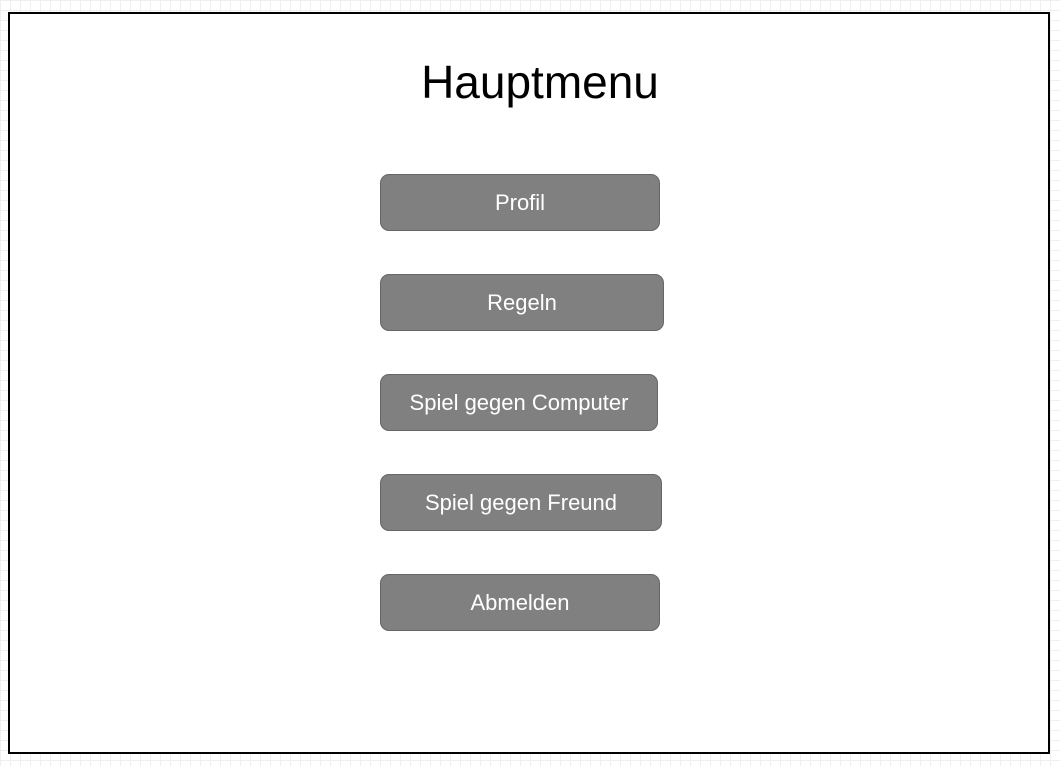 Image resolution: width=1060 pixels, height=766 pixels. Describe the element at coordinates (519, 402) in the screenshot. I see `play-vs-computer-button: Spiel gegen Computer` at that location.